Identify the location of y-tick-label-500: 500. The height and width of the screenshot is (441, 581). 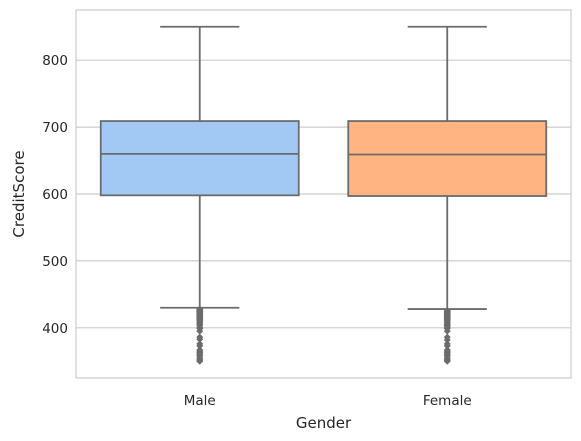
(55, 262).